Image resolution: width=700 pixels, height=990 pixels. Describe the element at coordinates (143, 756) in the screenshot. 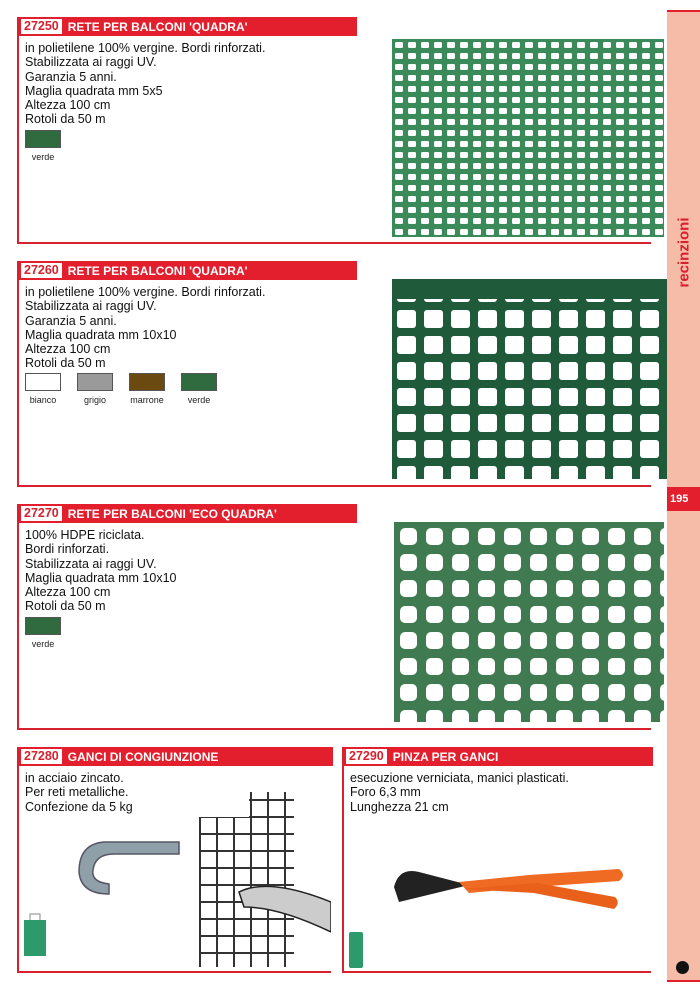

I see `product-title: GANCI DI CONGIUNZIONE` at that location.